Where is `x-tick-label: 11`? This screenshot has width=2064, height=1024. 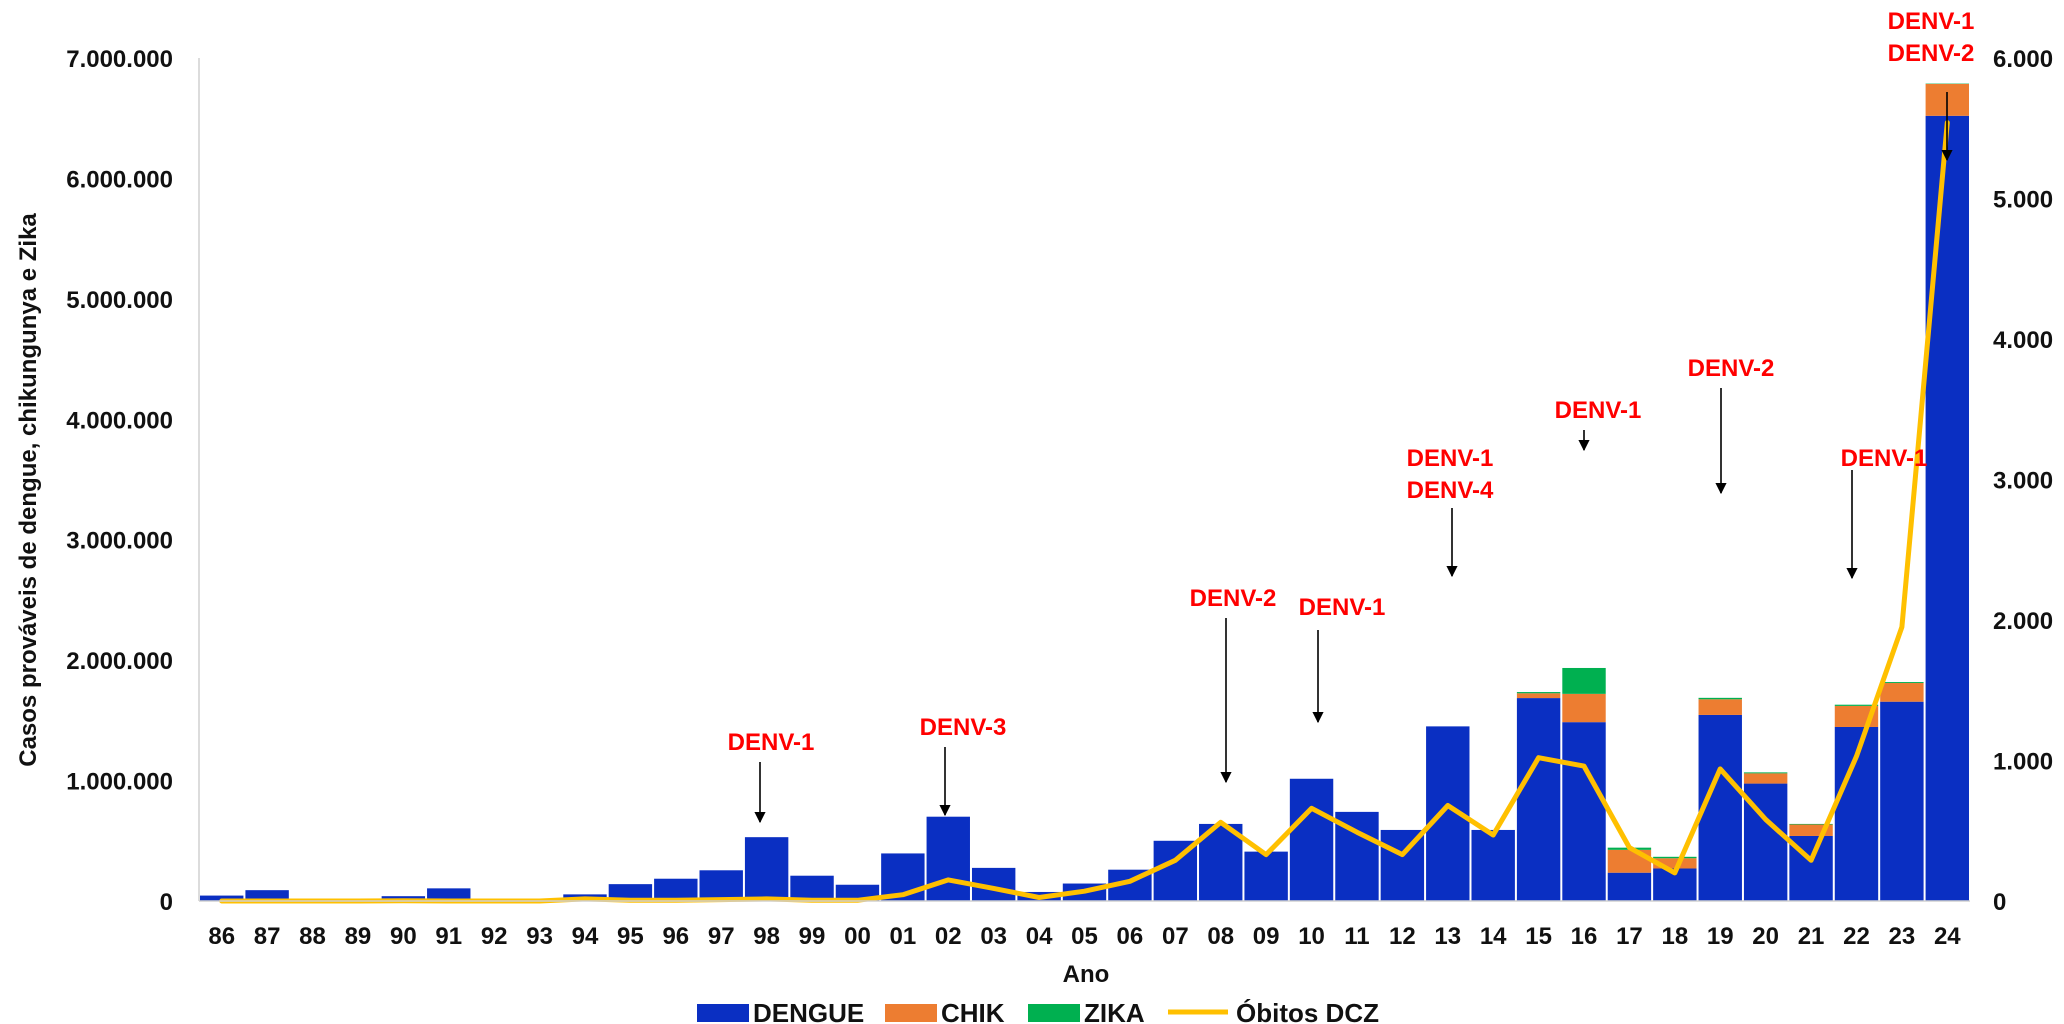
x-tick-label: 11 is located at coordinates (1356, 936).